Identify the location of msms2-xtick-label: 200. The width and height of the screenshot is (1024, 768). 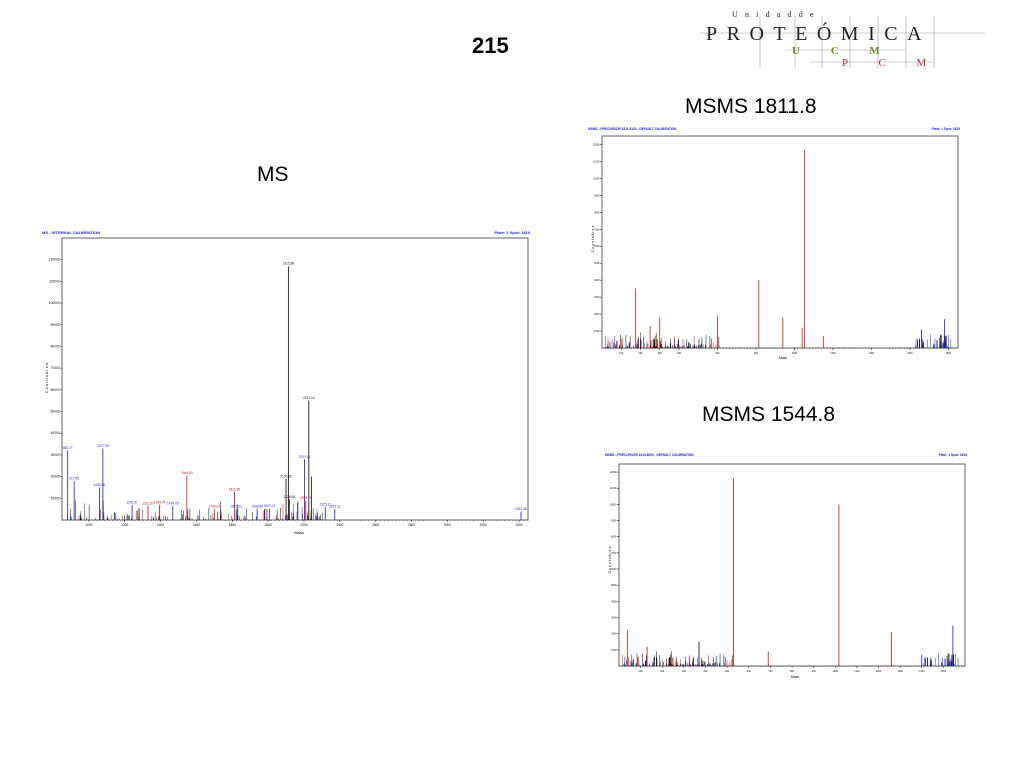
(662, 671).